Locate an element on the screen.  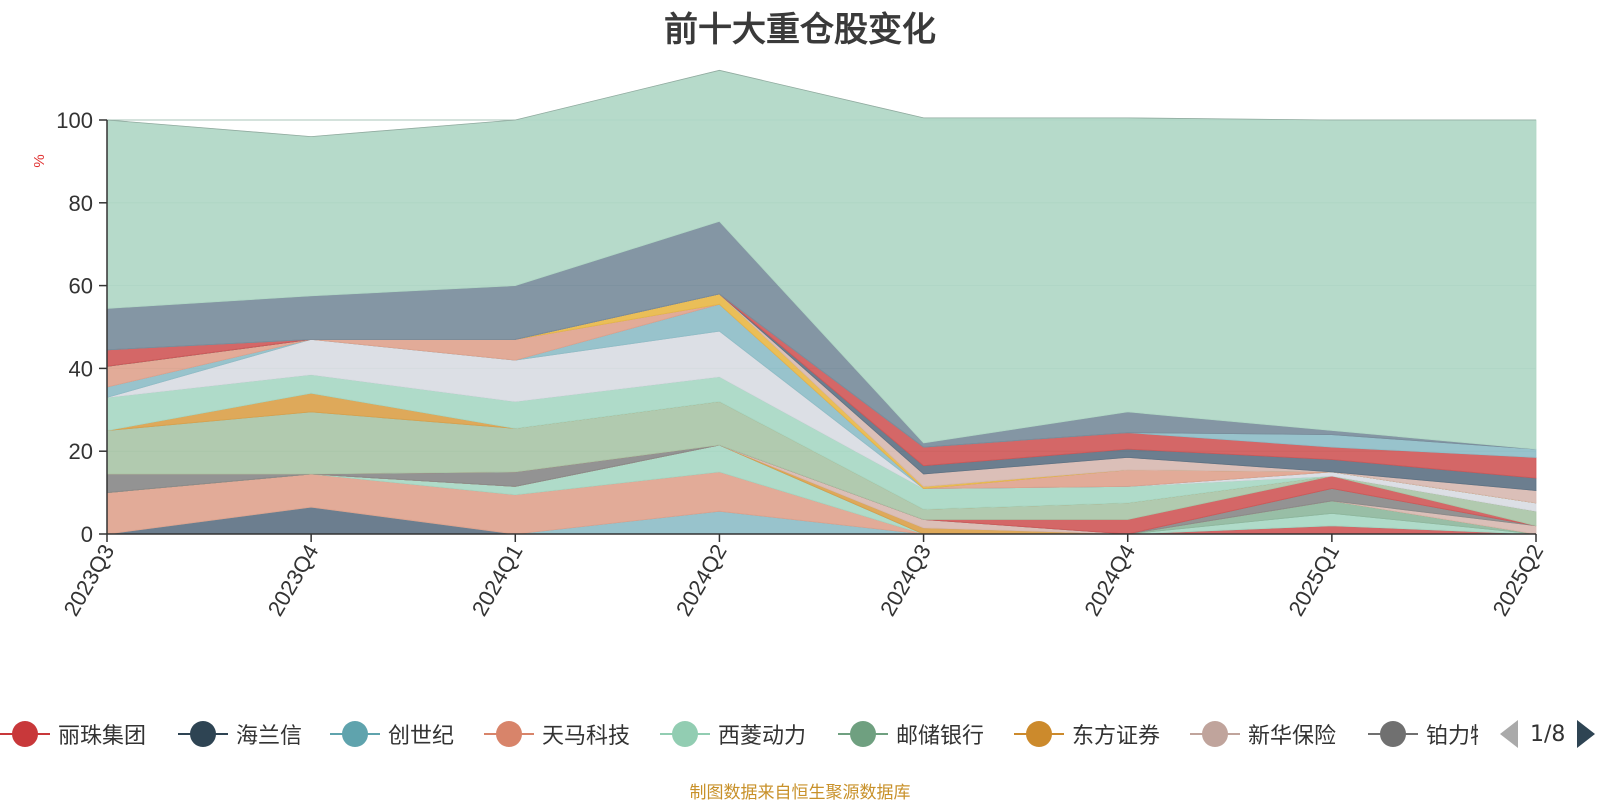
legend-item-邮储银行: 邮储银行 is located at coordinates (911, 734).